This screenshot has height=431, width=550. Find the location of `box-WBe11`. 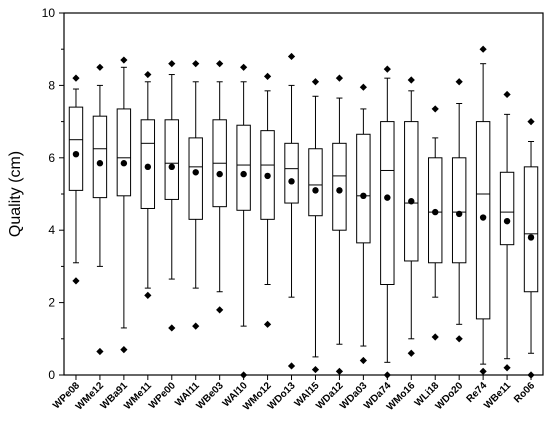

box-WBe11 is located at coordinates (507, 231).